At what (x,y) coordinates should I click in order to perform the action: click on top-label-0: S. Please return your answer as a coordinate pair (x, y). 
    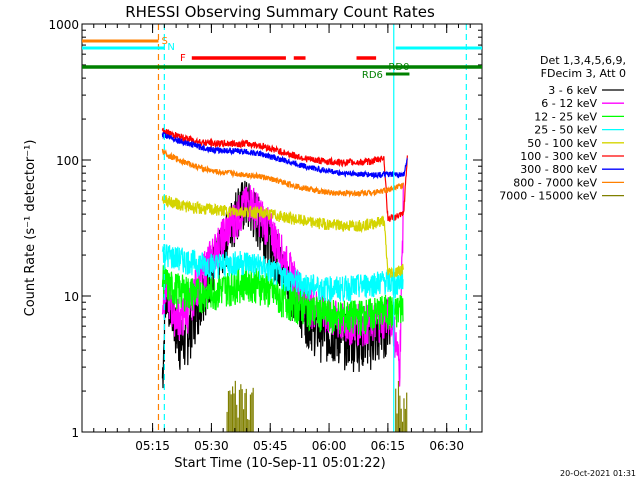
    Looking at the image, I should click on (164, 41).